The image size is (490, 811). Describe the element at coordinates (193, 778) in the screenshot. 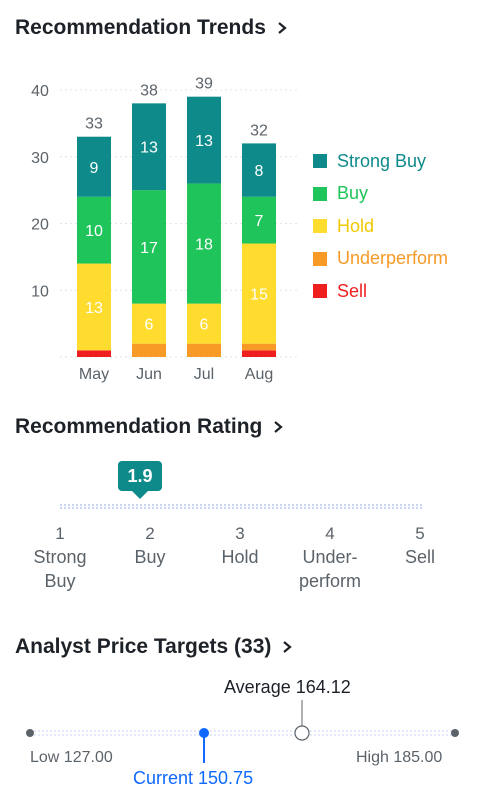

I see `current-price-label: Current 150.75` at that location.